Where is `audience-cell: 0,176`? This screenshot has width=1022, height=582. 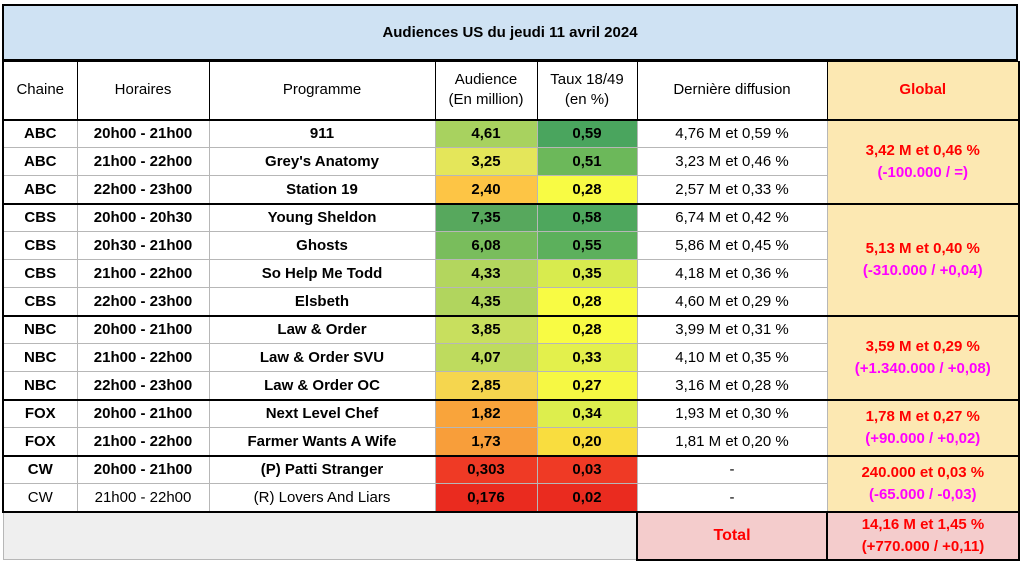 audience-cell: 0,176 is located at coordinates (486, 497).